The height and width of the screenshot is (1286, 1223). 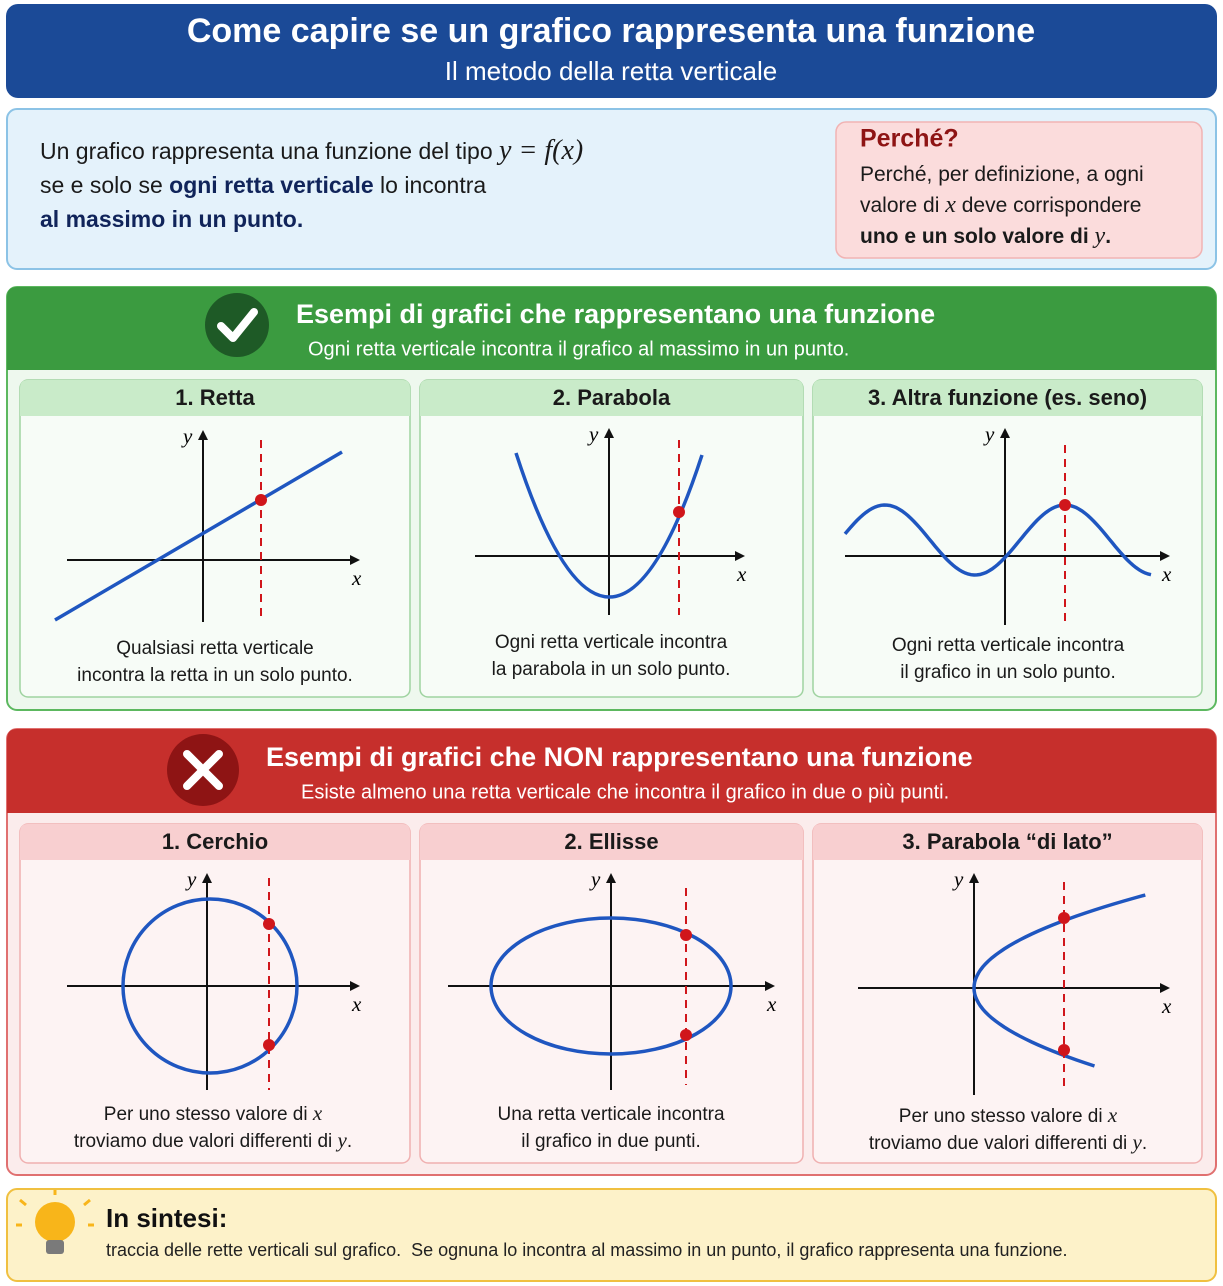 What do you see at coordinates (166, 1218) in the screenshot?
I see `summary-title: In sintesi:` at bounding box center [166, 1218].